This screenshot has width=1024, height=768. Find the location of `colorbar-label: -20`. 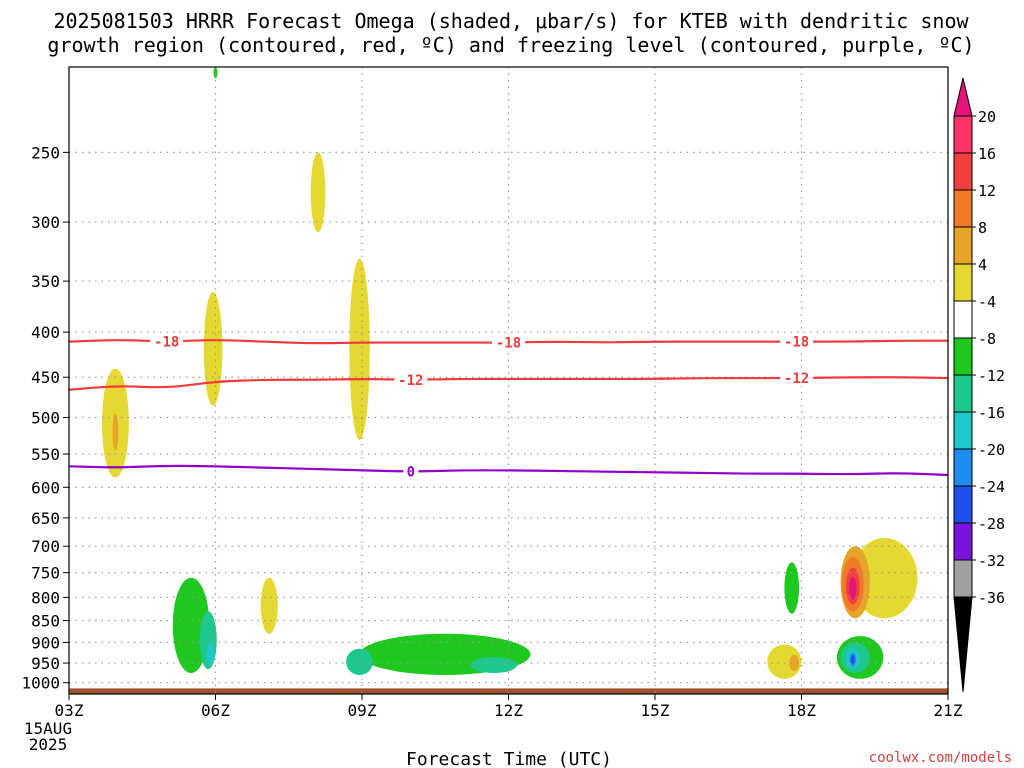

colorbar-label: -20 is located at coordinates (991, 450).